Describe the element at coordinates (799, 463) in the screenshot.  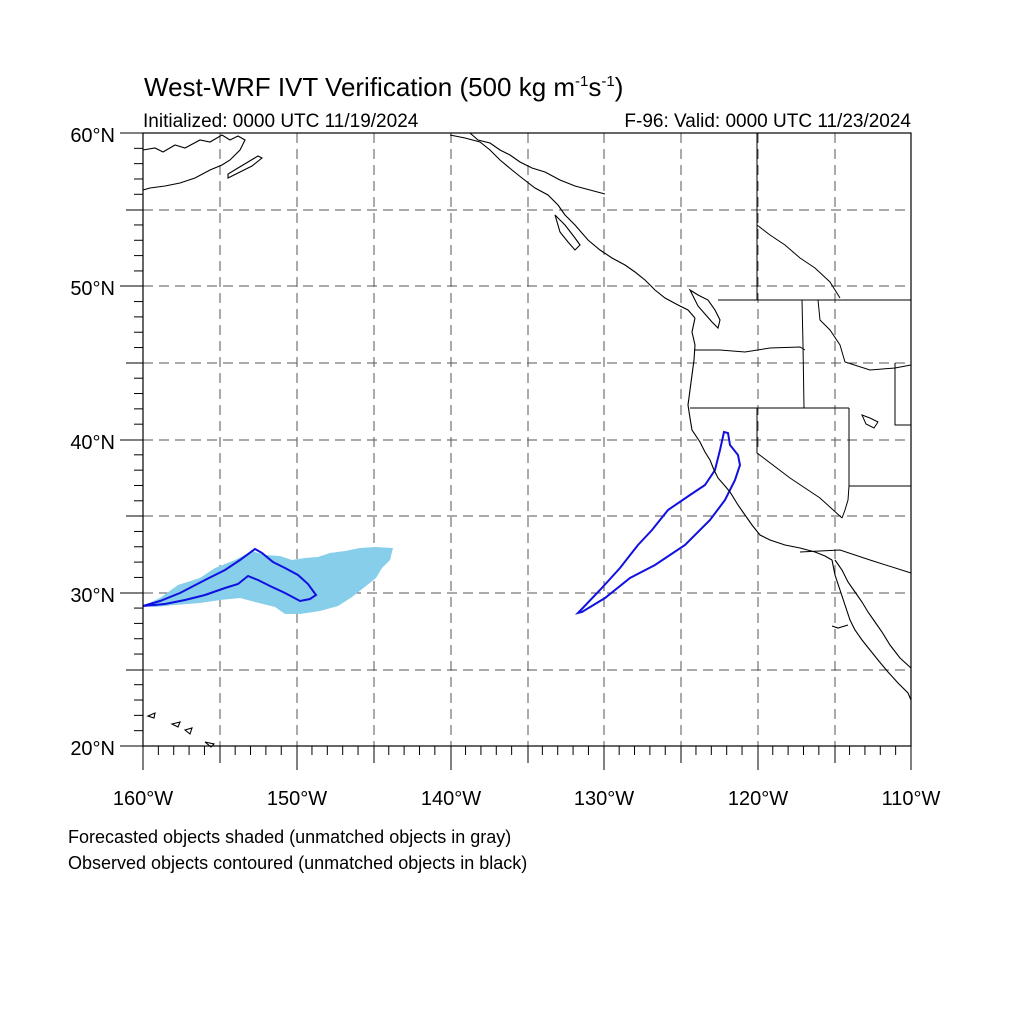
I see `california-nevada-border` at that location.